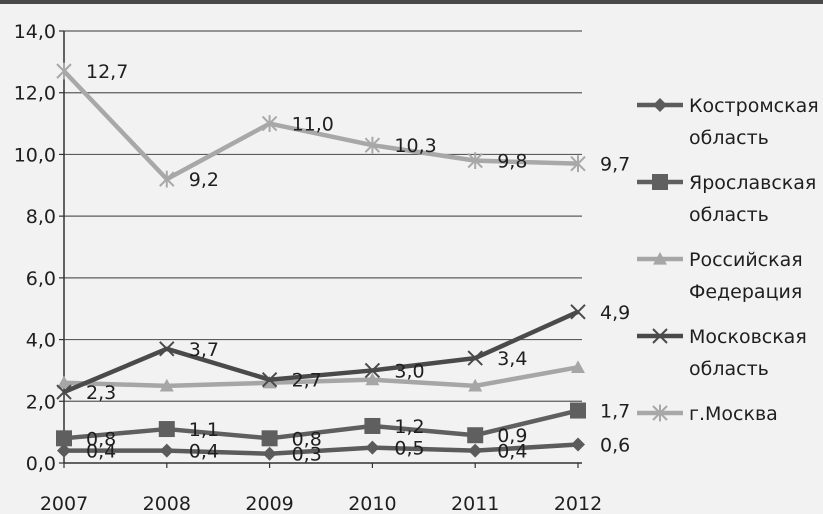 The image size is (823, 514). I want to click on legend-item: Ярославская область, so click(726, 199).